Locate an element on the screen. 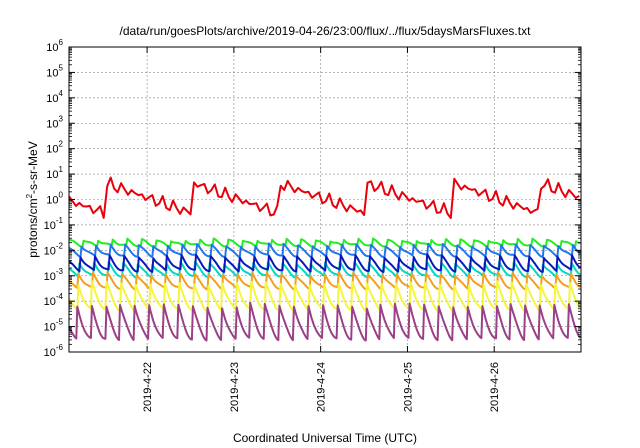 This screenshot has width=640, height=448. x-tick-label: 2019-4-24 is located at coordinates (322, 387).